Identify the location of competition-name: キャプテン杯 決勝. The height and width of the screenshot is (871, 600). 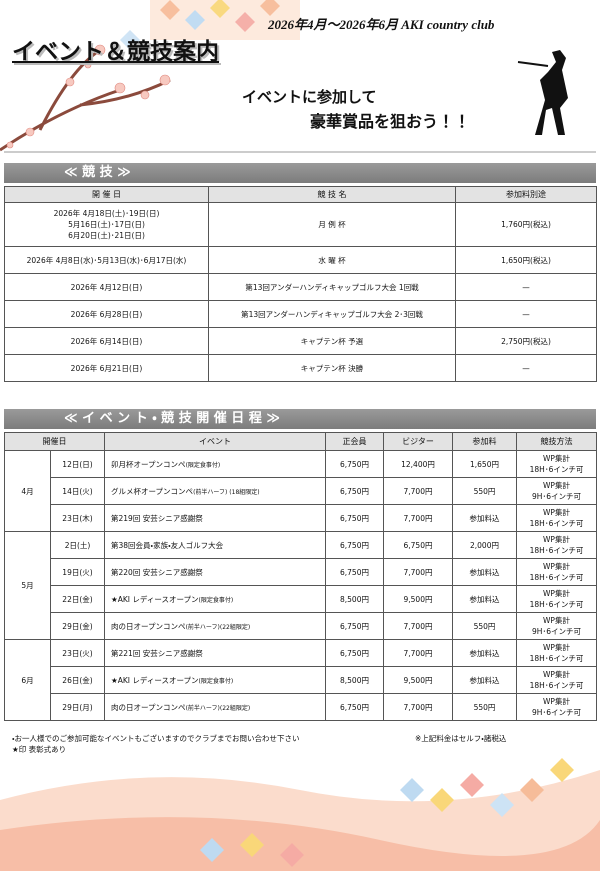
(332, 368).